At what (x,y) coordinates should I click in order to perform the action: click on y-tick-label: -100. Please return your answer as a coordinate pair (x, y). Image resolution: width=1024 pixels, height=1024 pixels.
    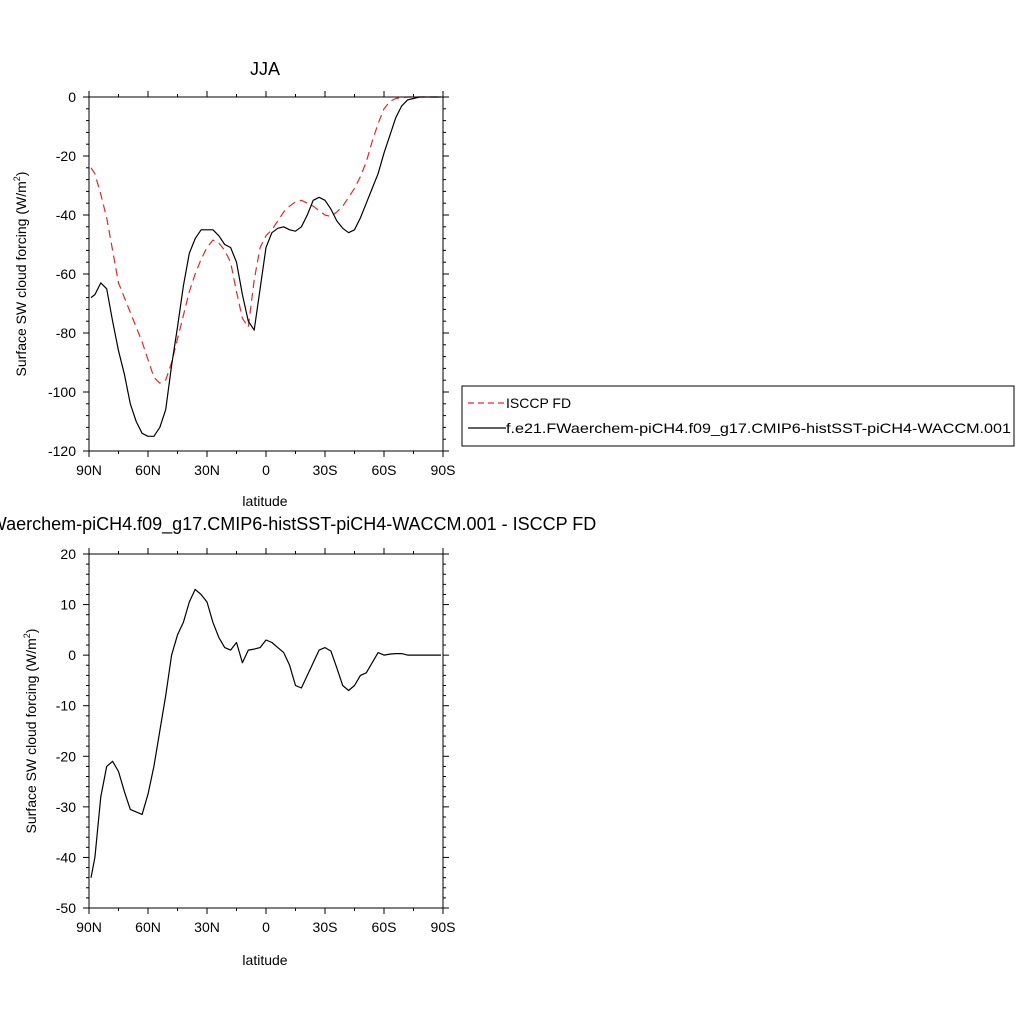
    Looking at the image, I should click on (62, 392).